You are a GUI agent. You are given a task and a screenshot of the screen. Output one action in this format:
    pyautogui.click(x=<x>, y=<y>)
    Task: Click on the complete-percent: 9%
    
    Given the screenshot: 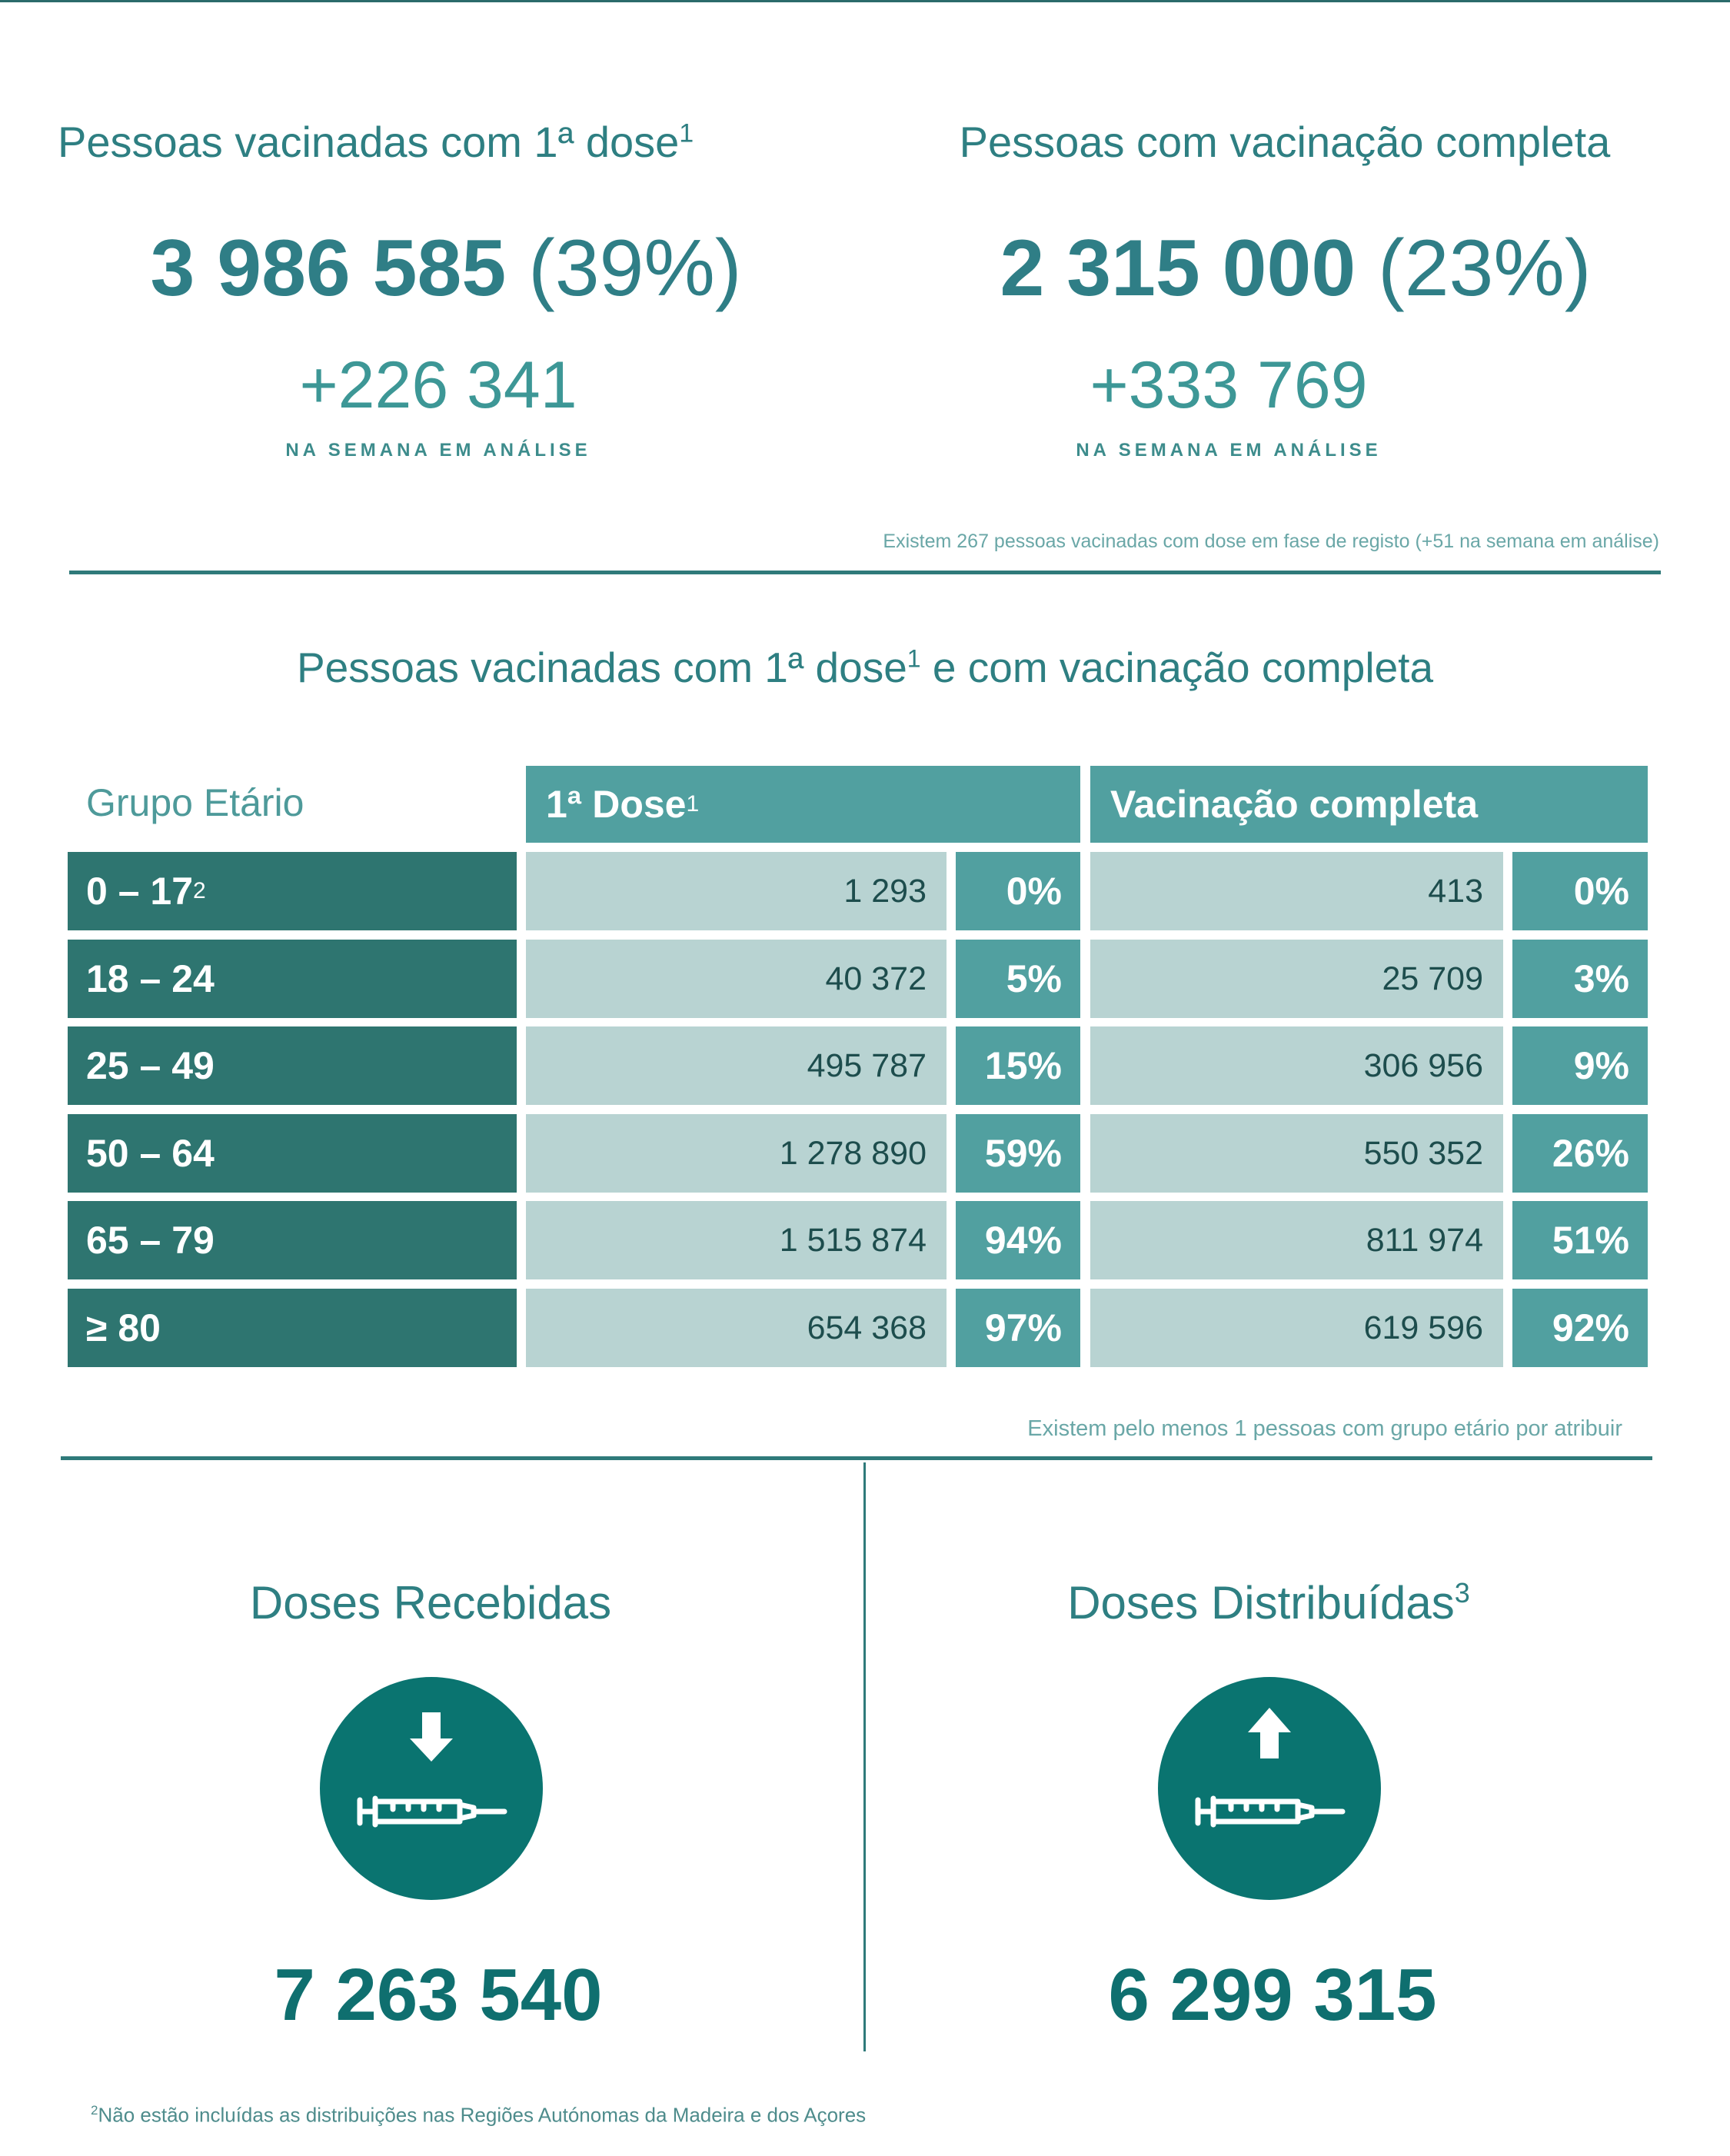 What is the action you would take?
    pyautogui.click(x=1580, y=1065)
    